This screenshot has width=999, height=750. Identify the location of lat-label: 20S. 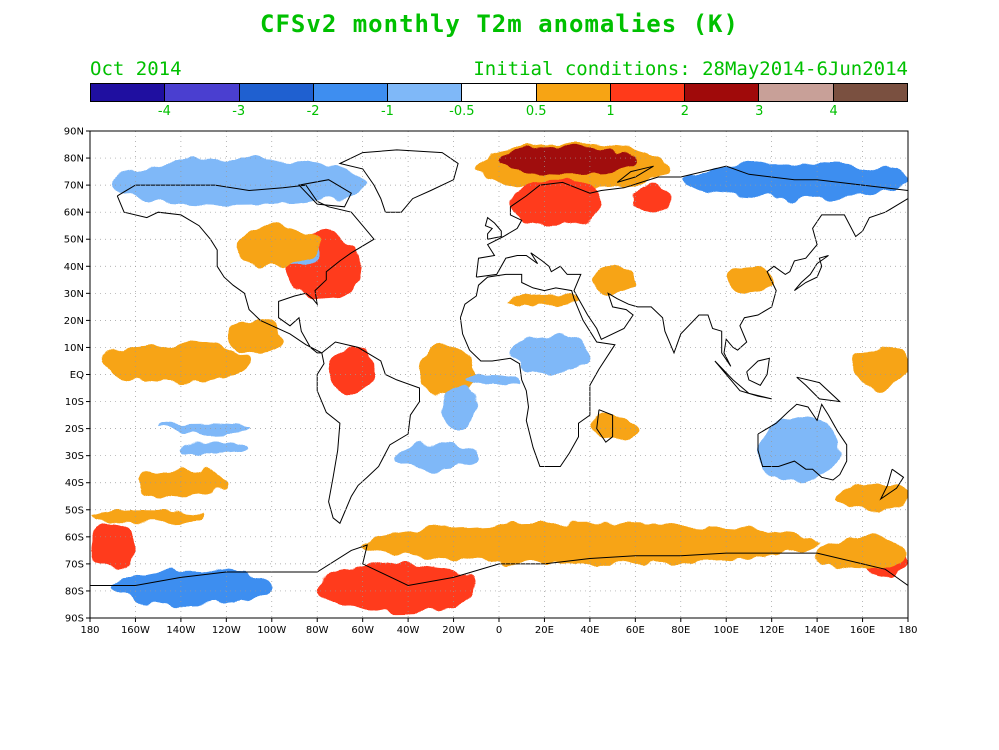
(74, 429).